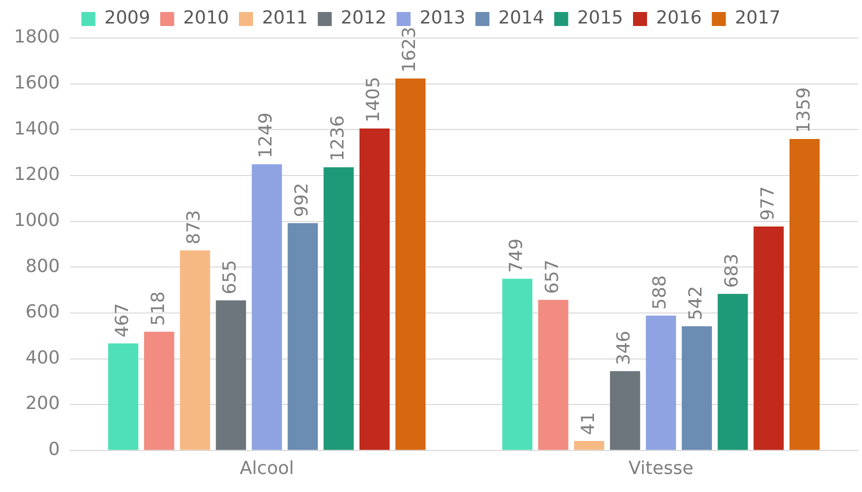  What do you see at coordinates (230, 277) in the screenshot?
I see `data-label: 655` at bounding box center [230, 277].